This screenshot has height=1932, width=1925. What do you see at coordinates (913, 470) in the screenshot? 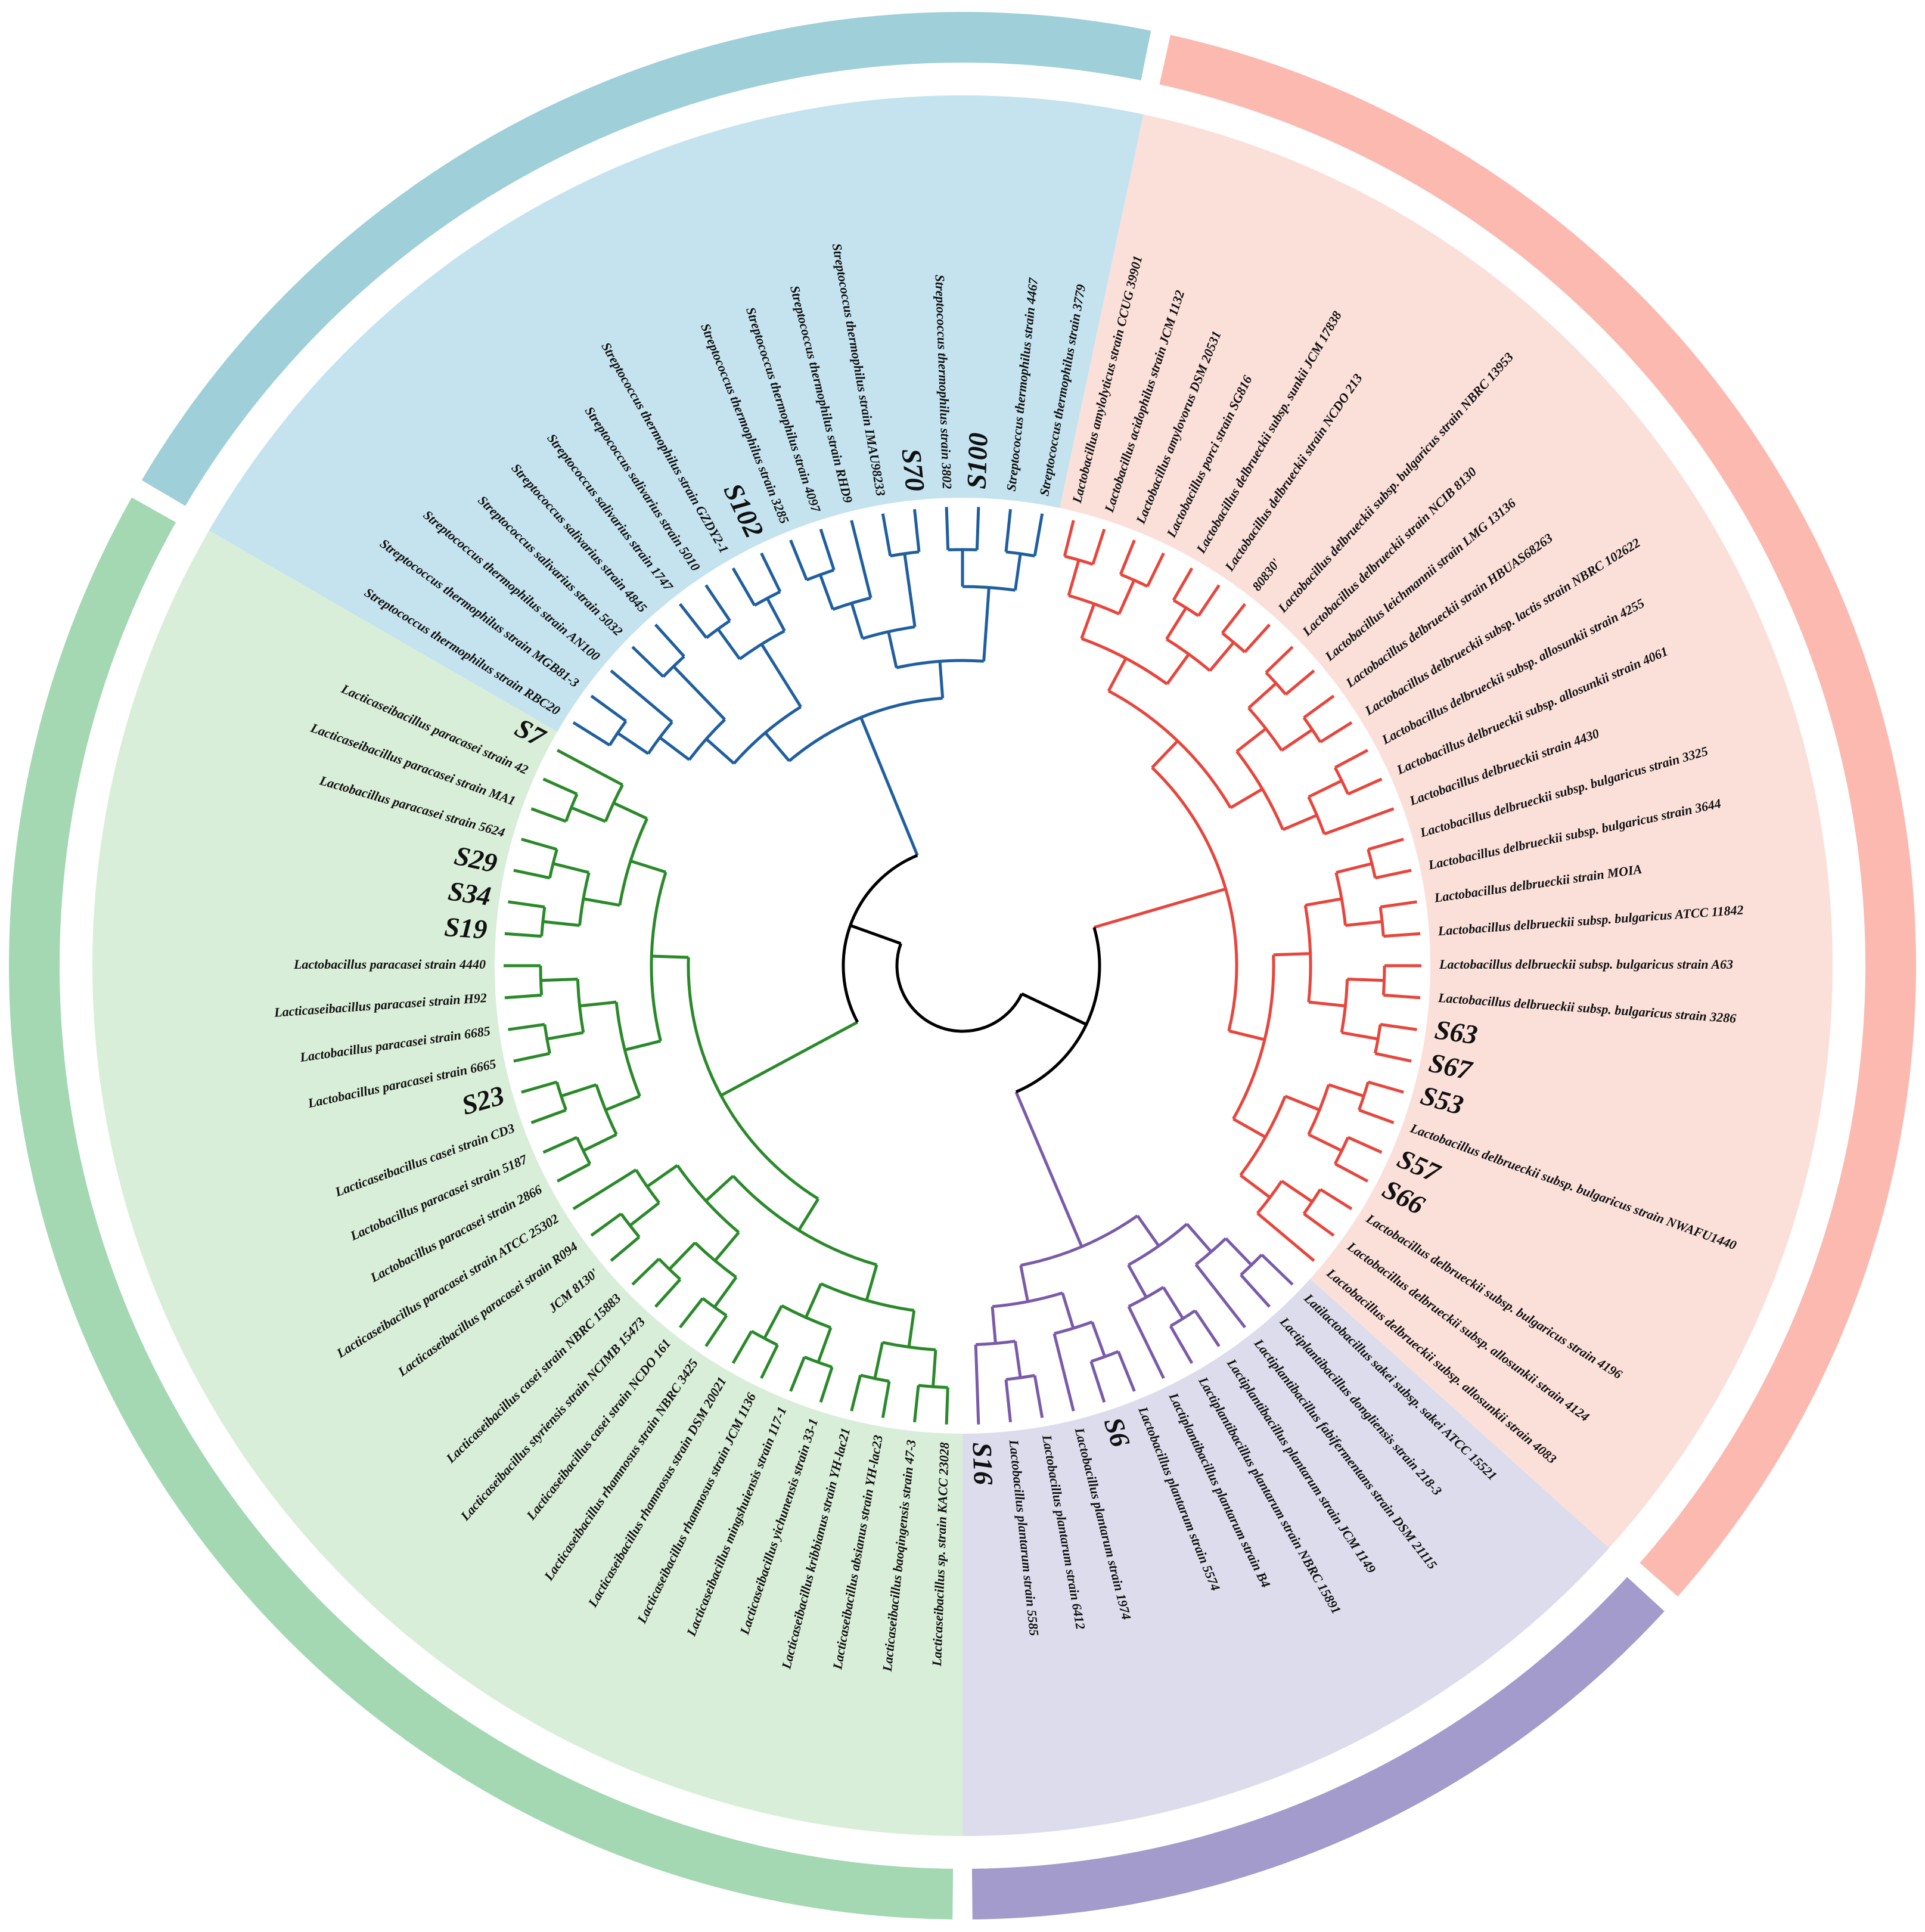
I see `leaf-label: S70` at bounding box center [913, 470].